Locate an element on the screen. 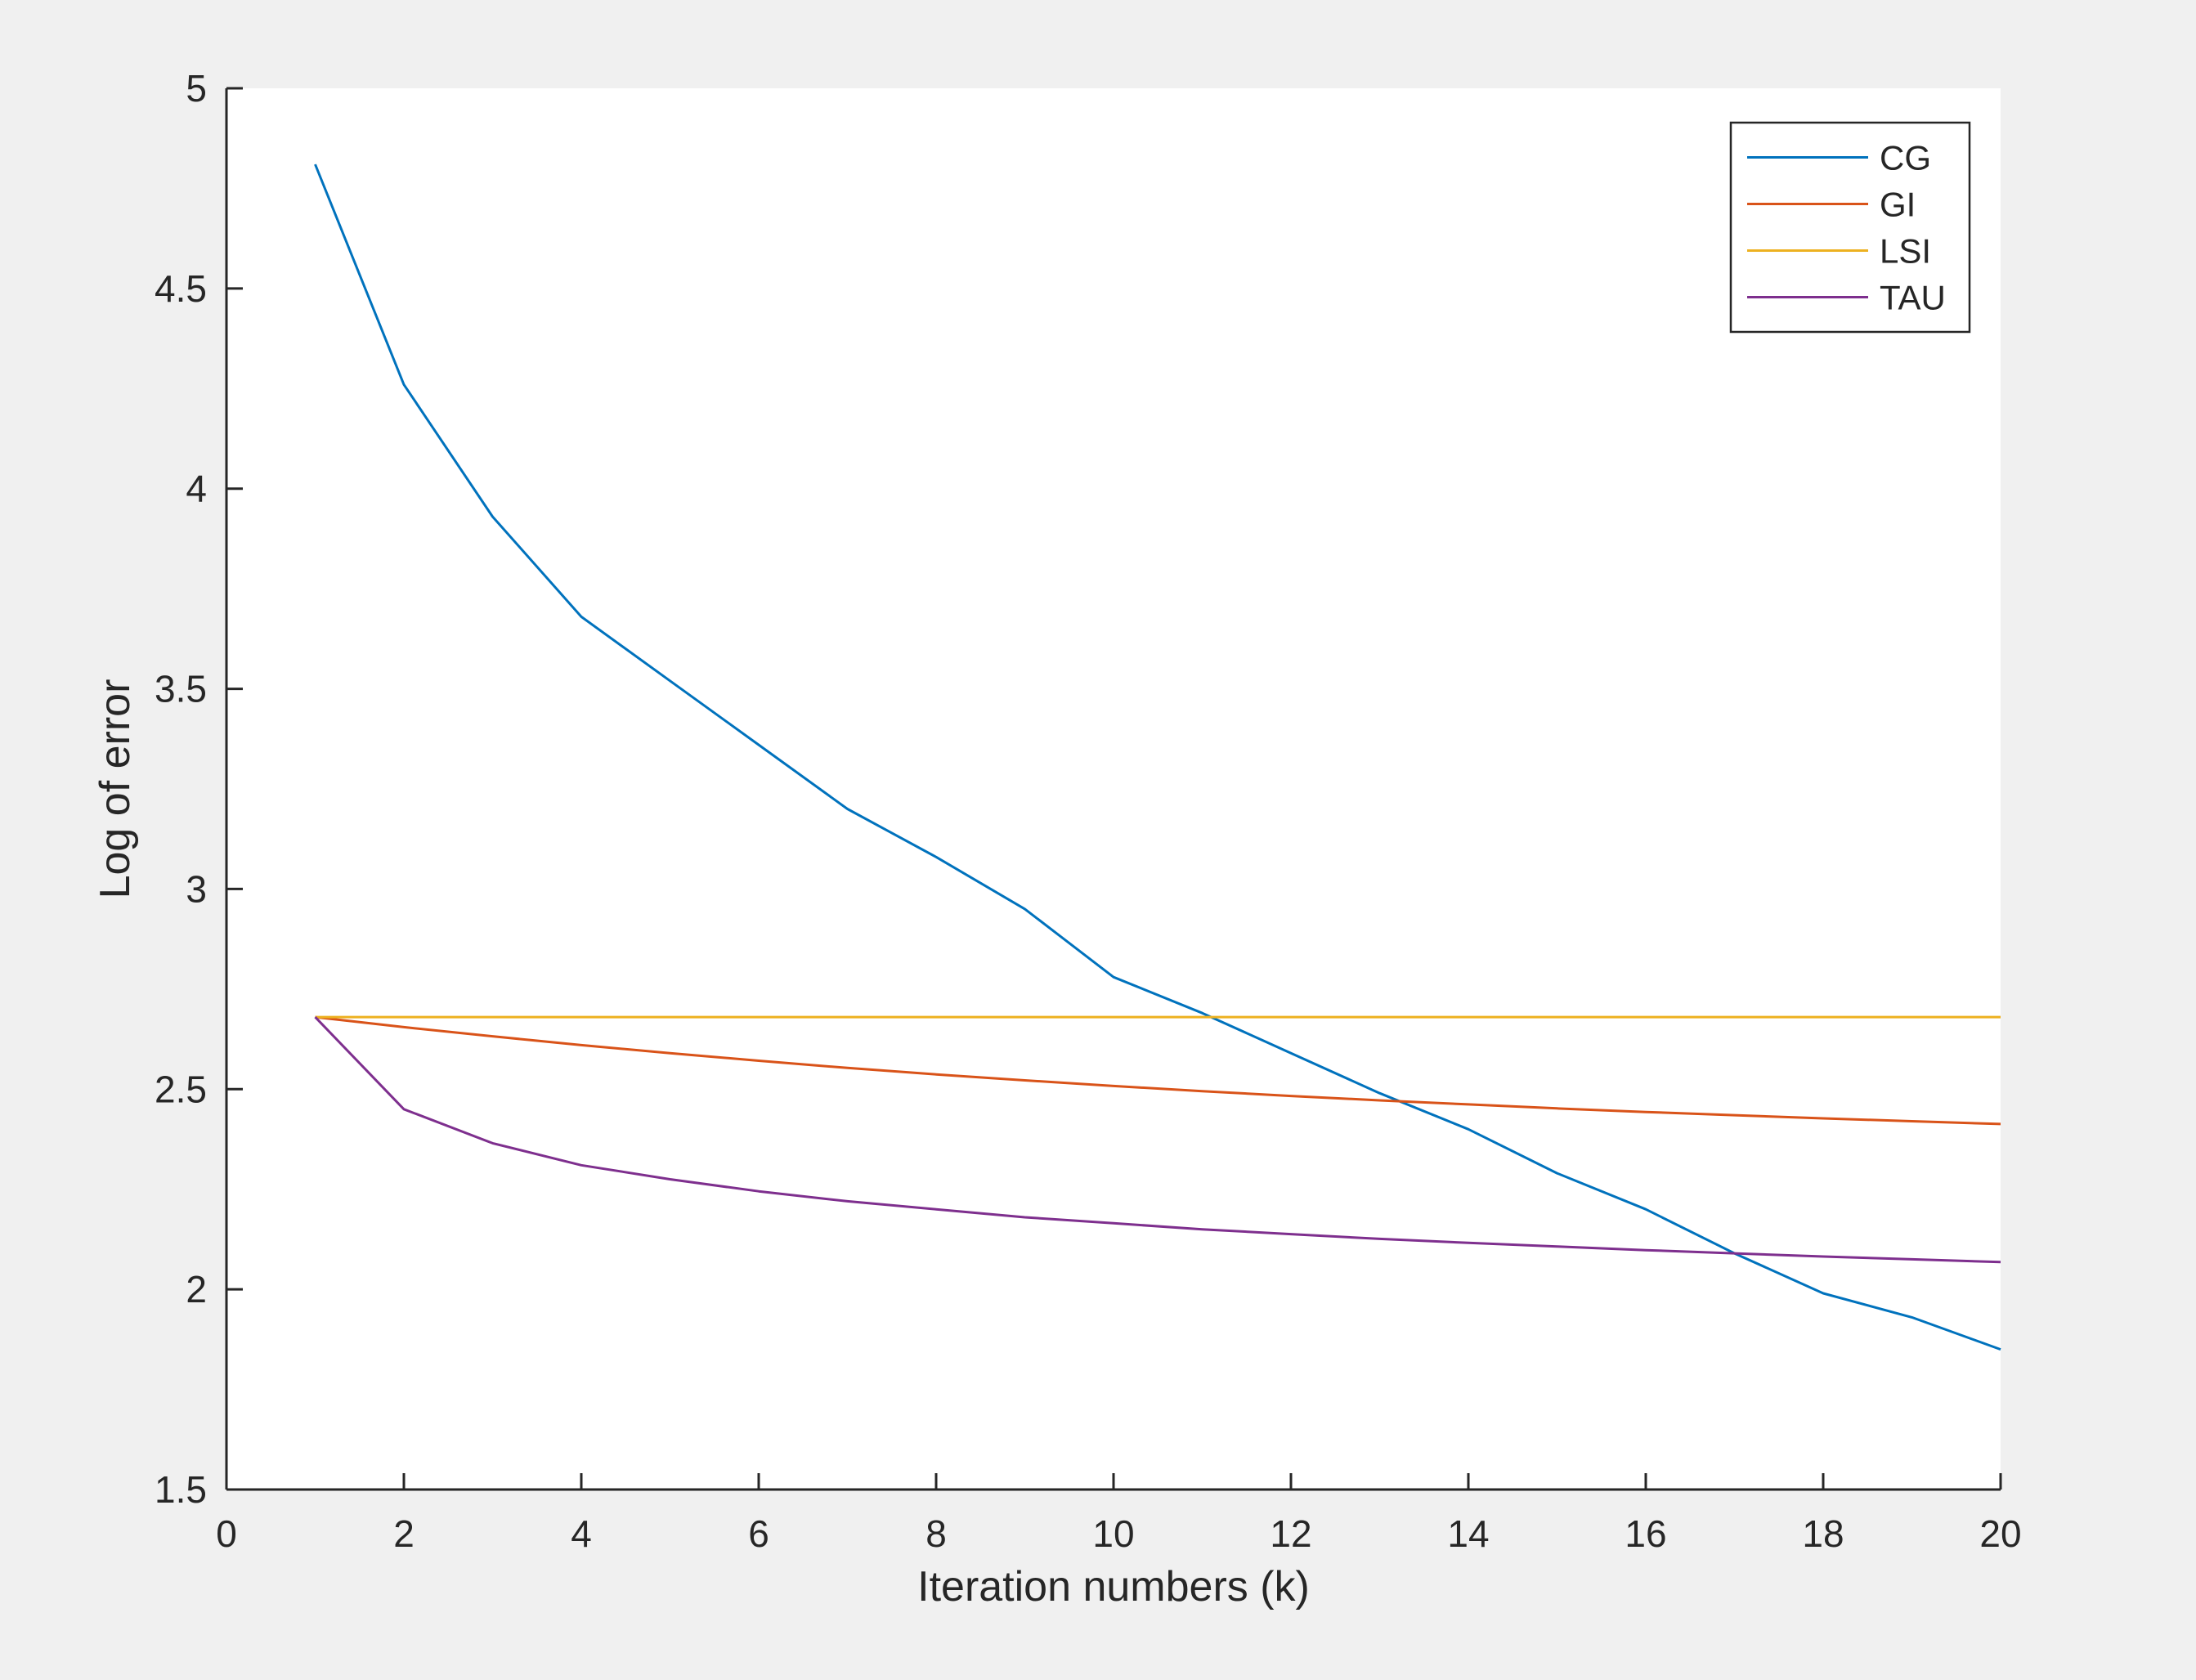 The height and width of the screenshot is (1680, 2196). x-tick-label: 0 is located at coordinates (226, 1534).